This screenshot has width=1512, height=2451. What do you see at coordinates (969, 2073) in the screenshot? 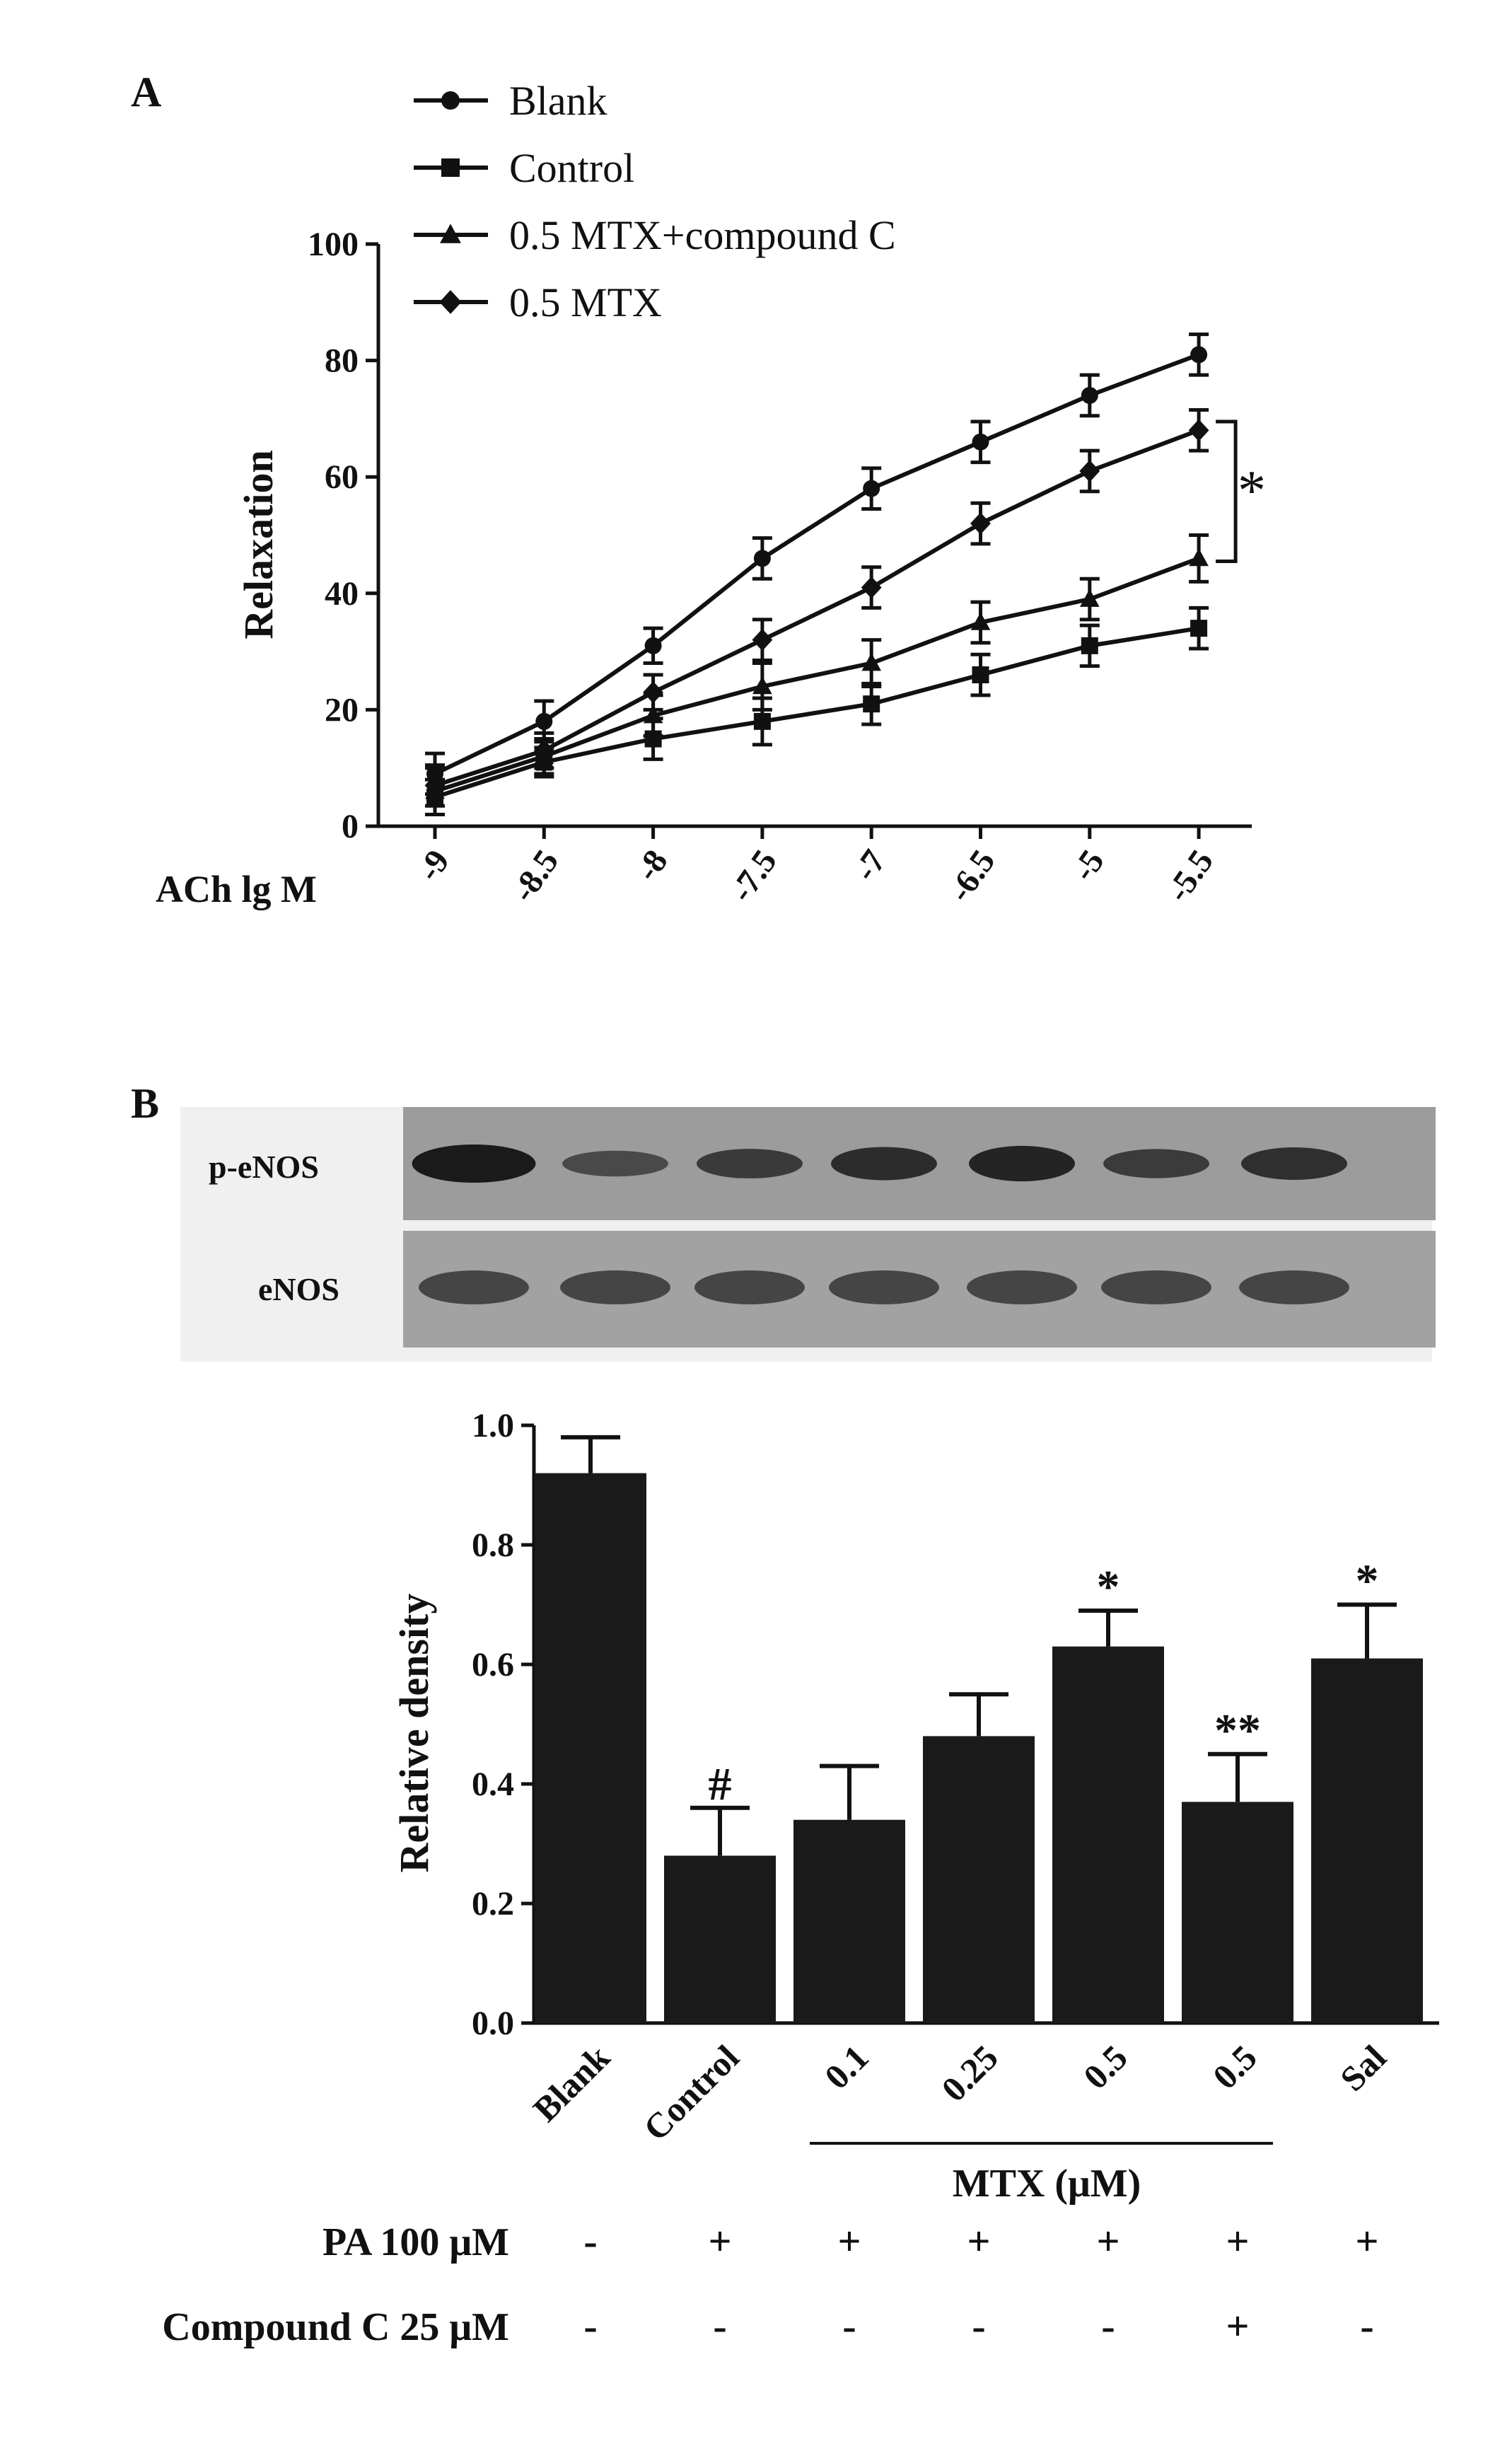
I see `x-tick-label-b: 0.25` at bounding box center [969, 2073].